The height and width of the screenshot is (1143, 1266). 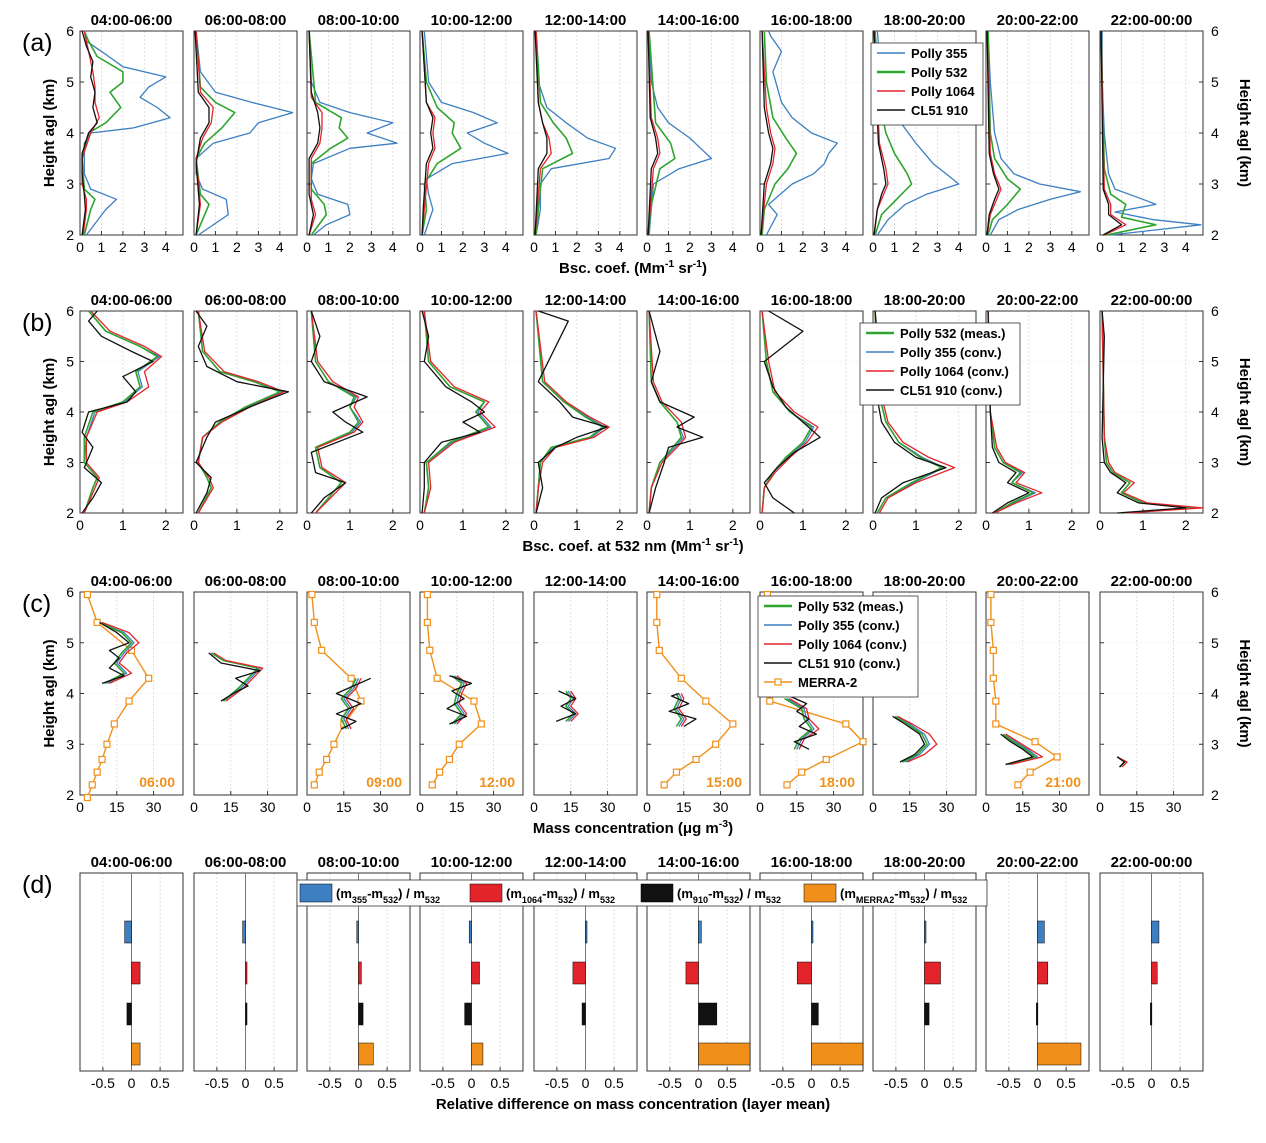 I want to click on subplot-title: 04:00-06:00, so click(x=132, y=300).